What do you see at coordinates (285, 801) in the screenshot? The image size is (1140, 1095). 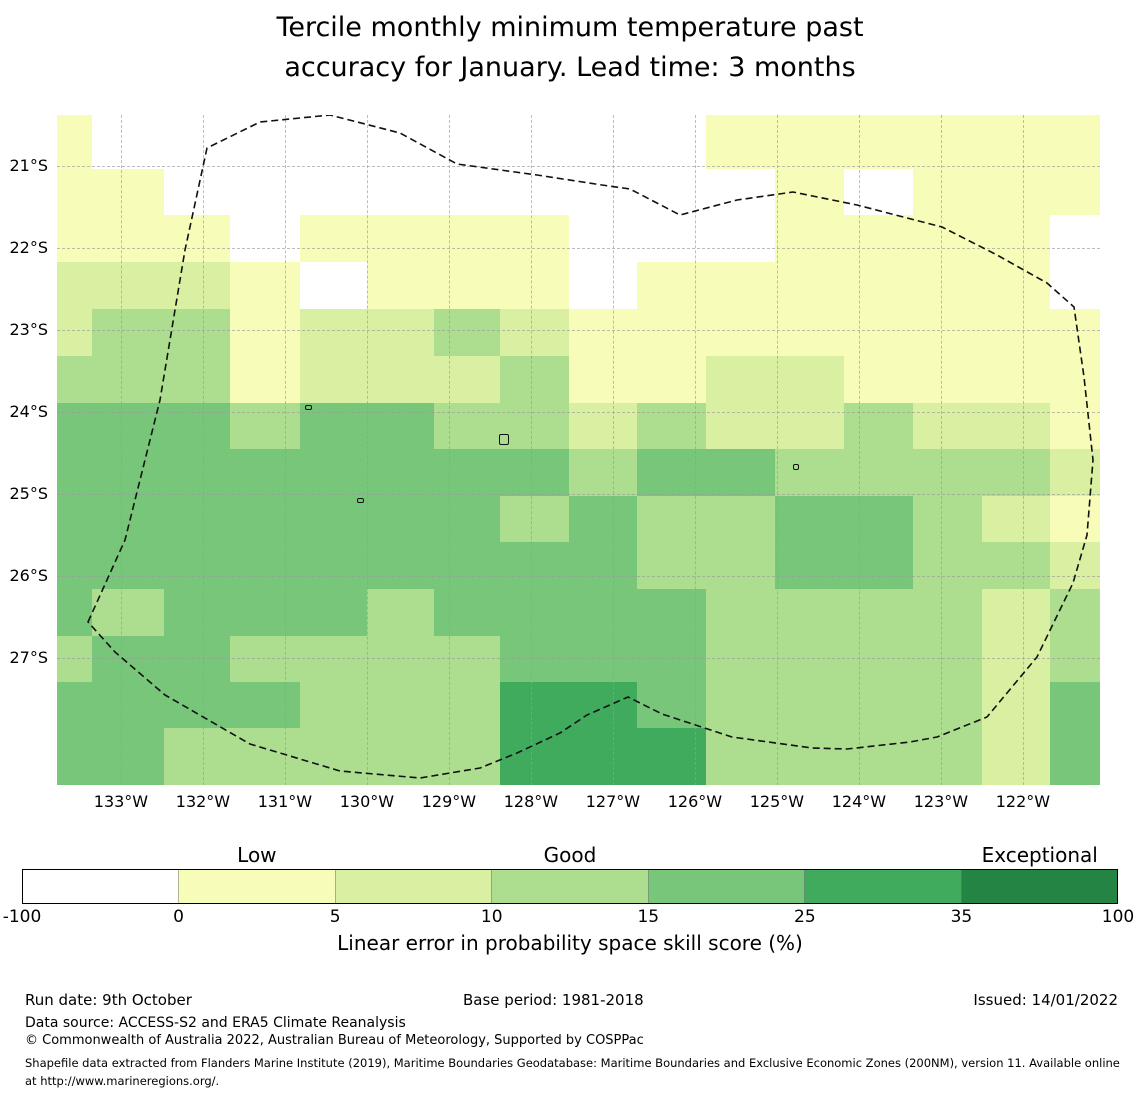 I see `longitude-tick-label: 131°W` at bounding box center [285, 801].